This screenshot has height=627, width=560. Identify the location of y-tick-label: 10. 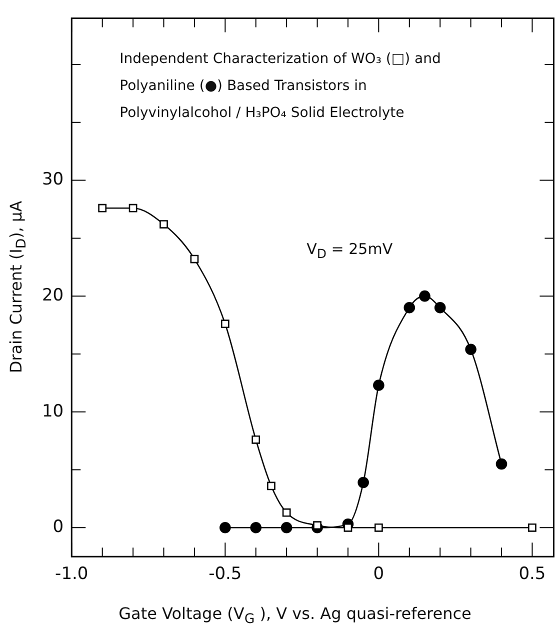
(53, 411).